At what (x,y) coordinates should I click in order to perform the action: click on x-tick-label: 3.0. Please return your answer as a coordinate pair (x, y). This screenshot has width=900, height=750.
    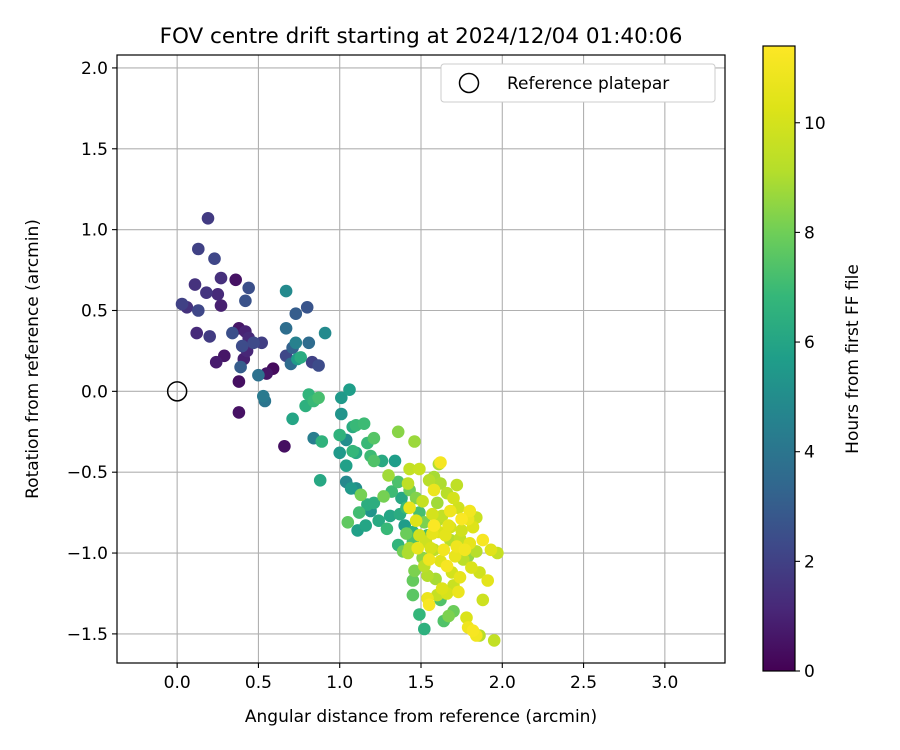
    Looking at the image, I should click on (664, 683).